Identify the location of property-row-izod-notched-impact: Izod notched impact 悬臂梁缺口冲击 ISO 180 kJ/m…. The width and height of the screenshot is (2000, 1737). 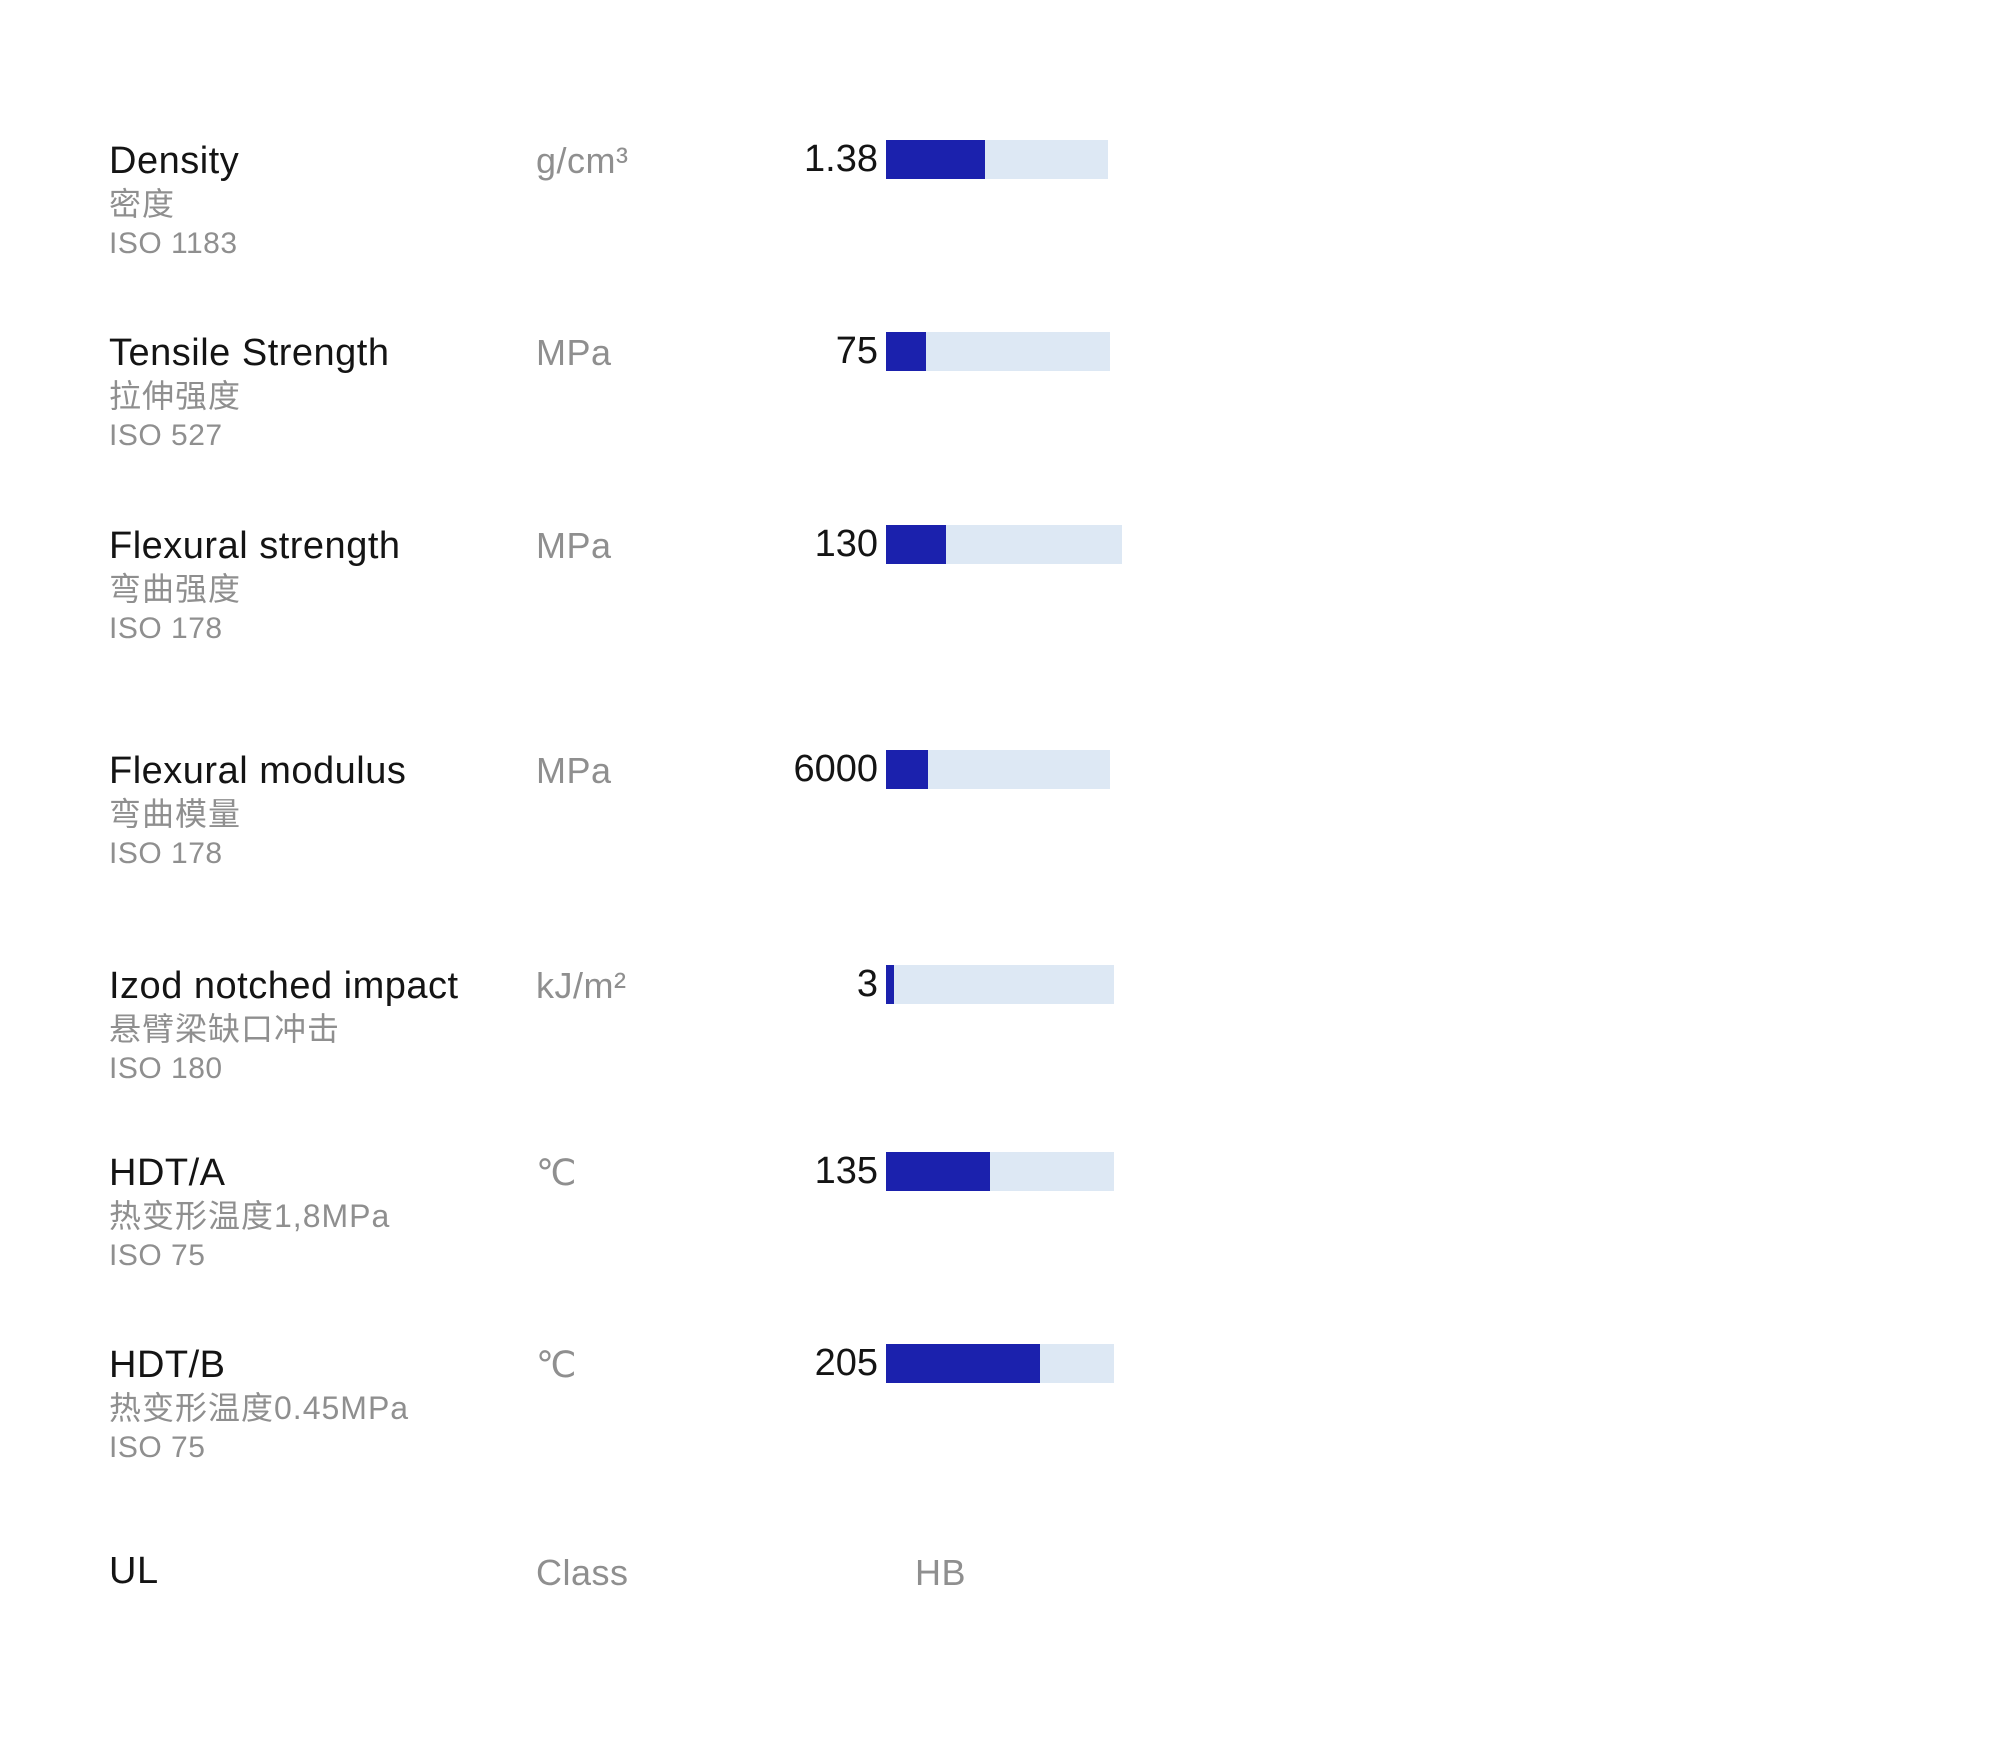
(1000, 1044).